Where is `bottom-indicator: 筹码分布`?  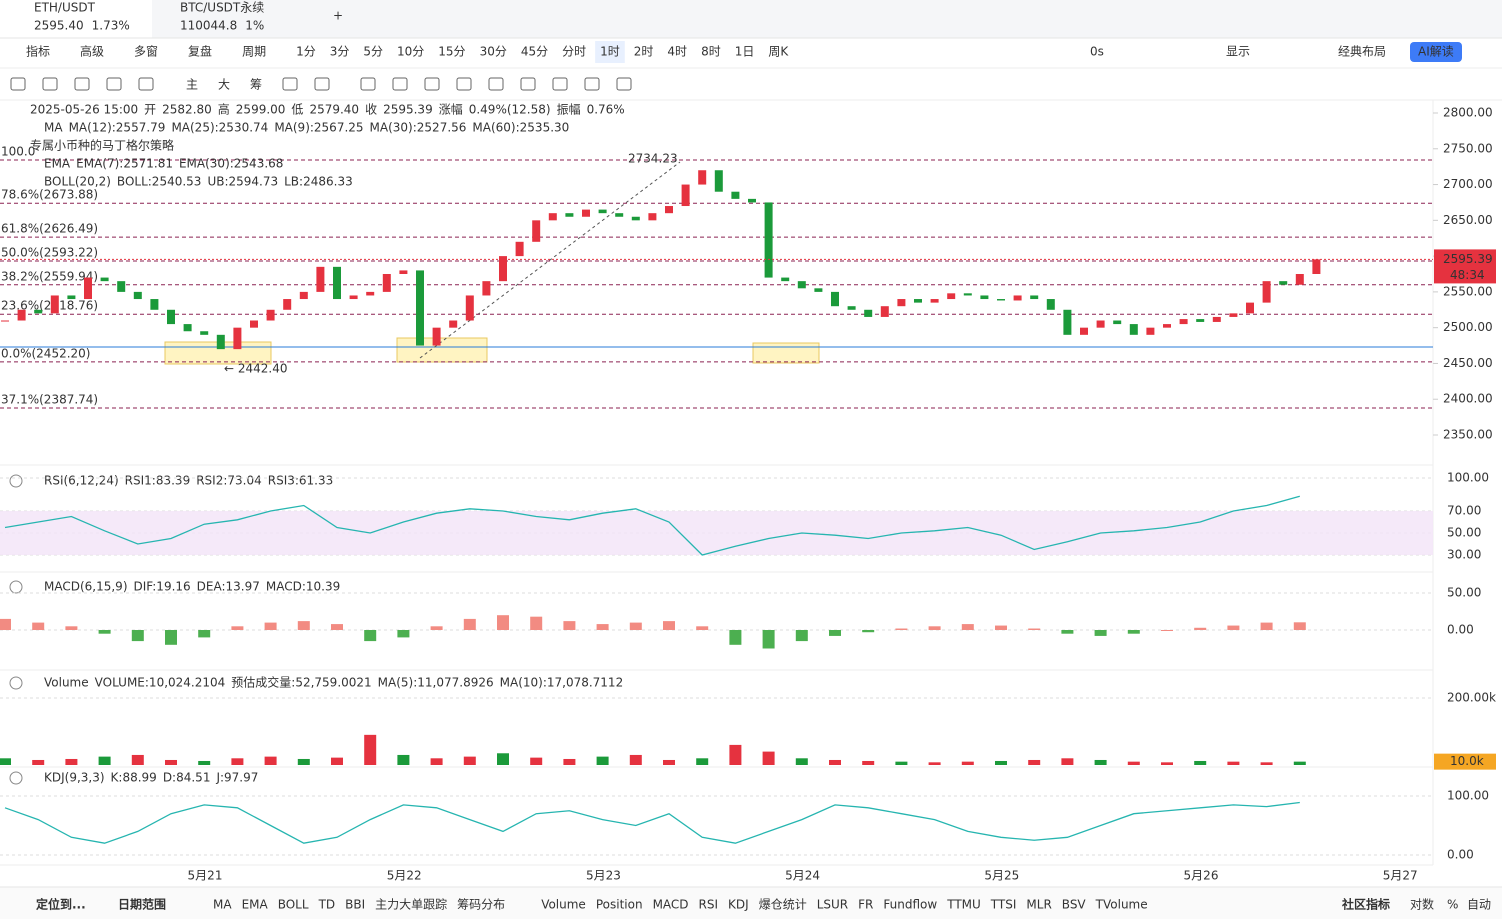
bottom-indicator: 筹码分布 is located at coordinates (481, 905).